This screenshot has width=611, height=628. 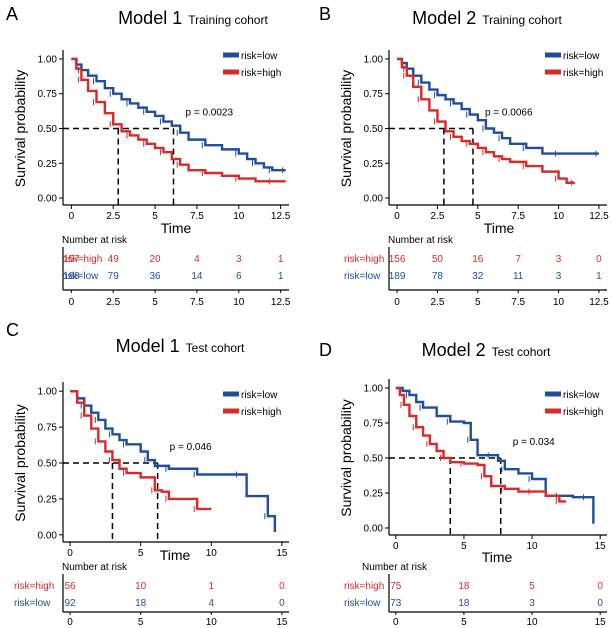 What do you see at coordinates (114, 276) in the screenshot?
I see `risk-count: 79` at bounding box center [114, 276].